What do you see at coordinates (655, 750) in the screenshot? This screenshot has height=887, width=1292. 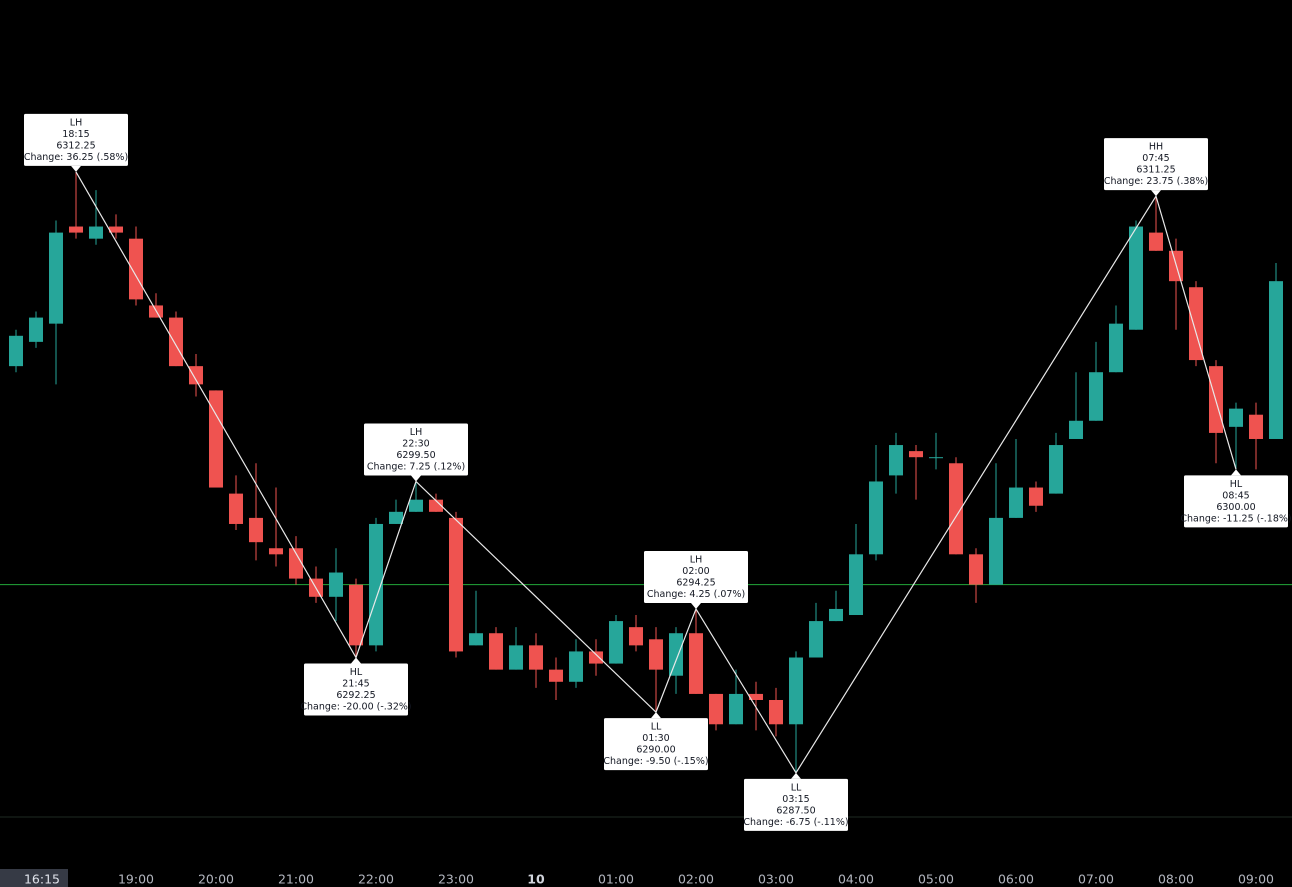 I see `swing-label-text: 6290.00` at bounding box center [655, 750].